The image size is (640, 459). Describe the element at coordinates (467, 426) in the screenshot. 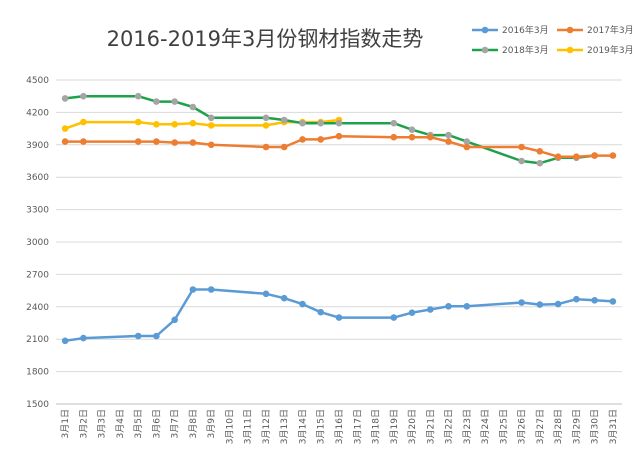

I see `x-tick-label: 3月23日` at that location.